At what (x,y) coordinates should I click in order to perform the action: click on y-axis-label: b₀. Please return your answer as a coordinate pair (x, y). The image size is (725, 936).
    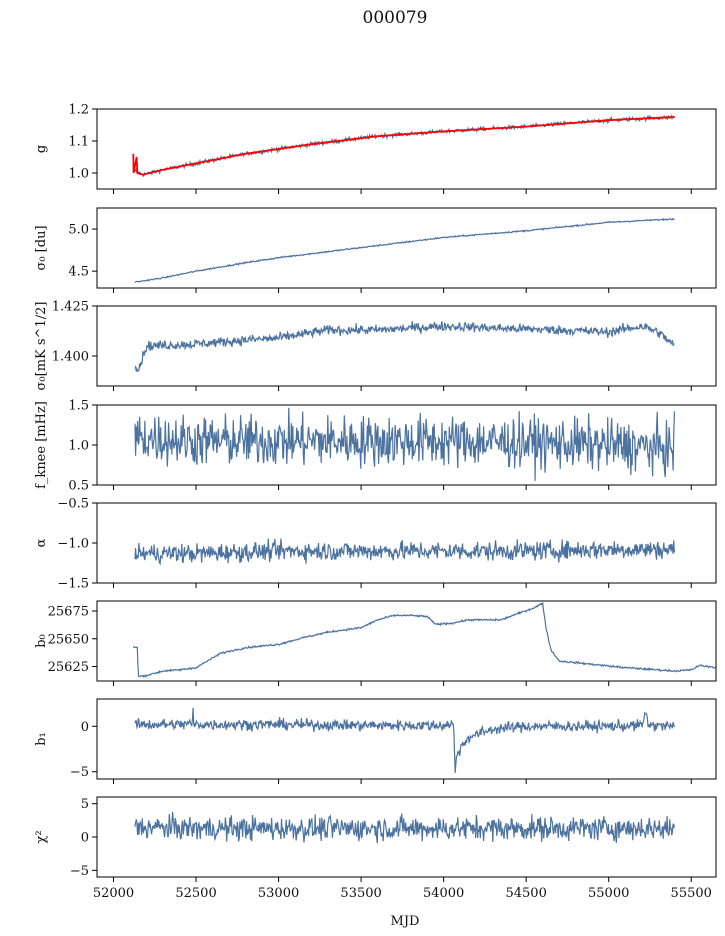
    Looking at the image, I should click on (41, 641).